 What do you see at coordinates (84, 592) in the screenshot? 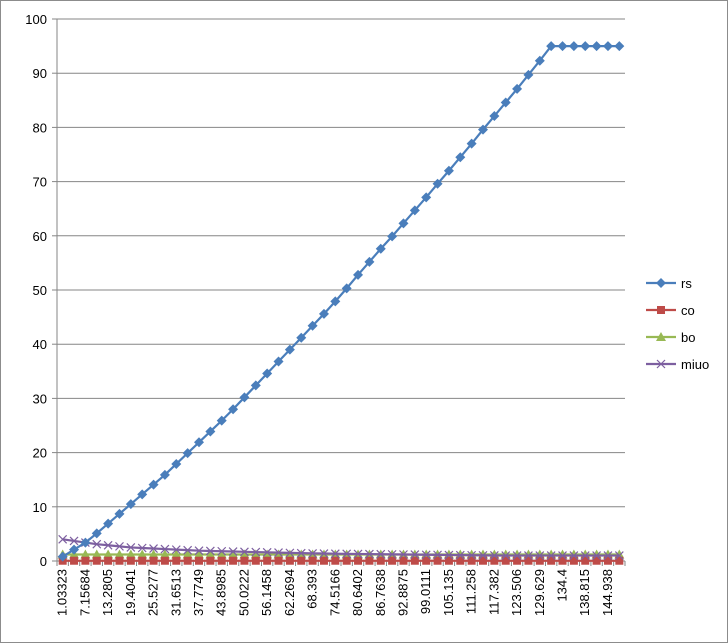
I see `x-tick-label: 7.15684` at bounding box center [84, 592].